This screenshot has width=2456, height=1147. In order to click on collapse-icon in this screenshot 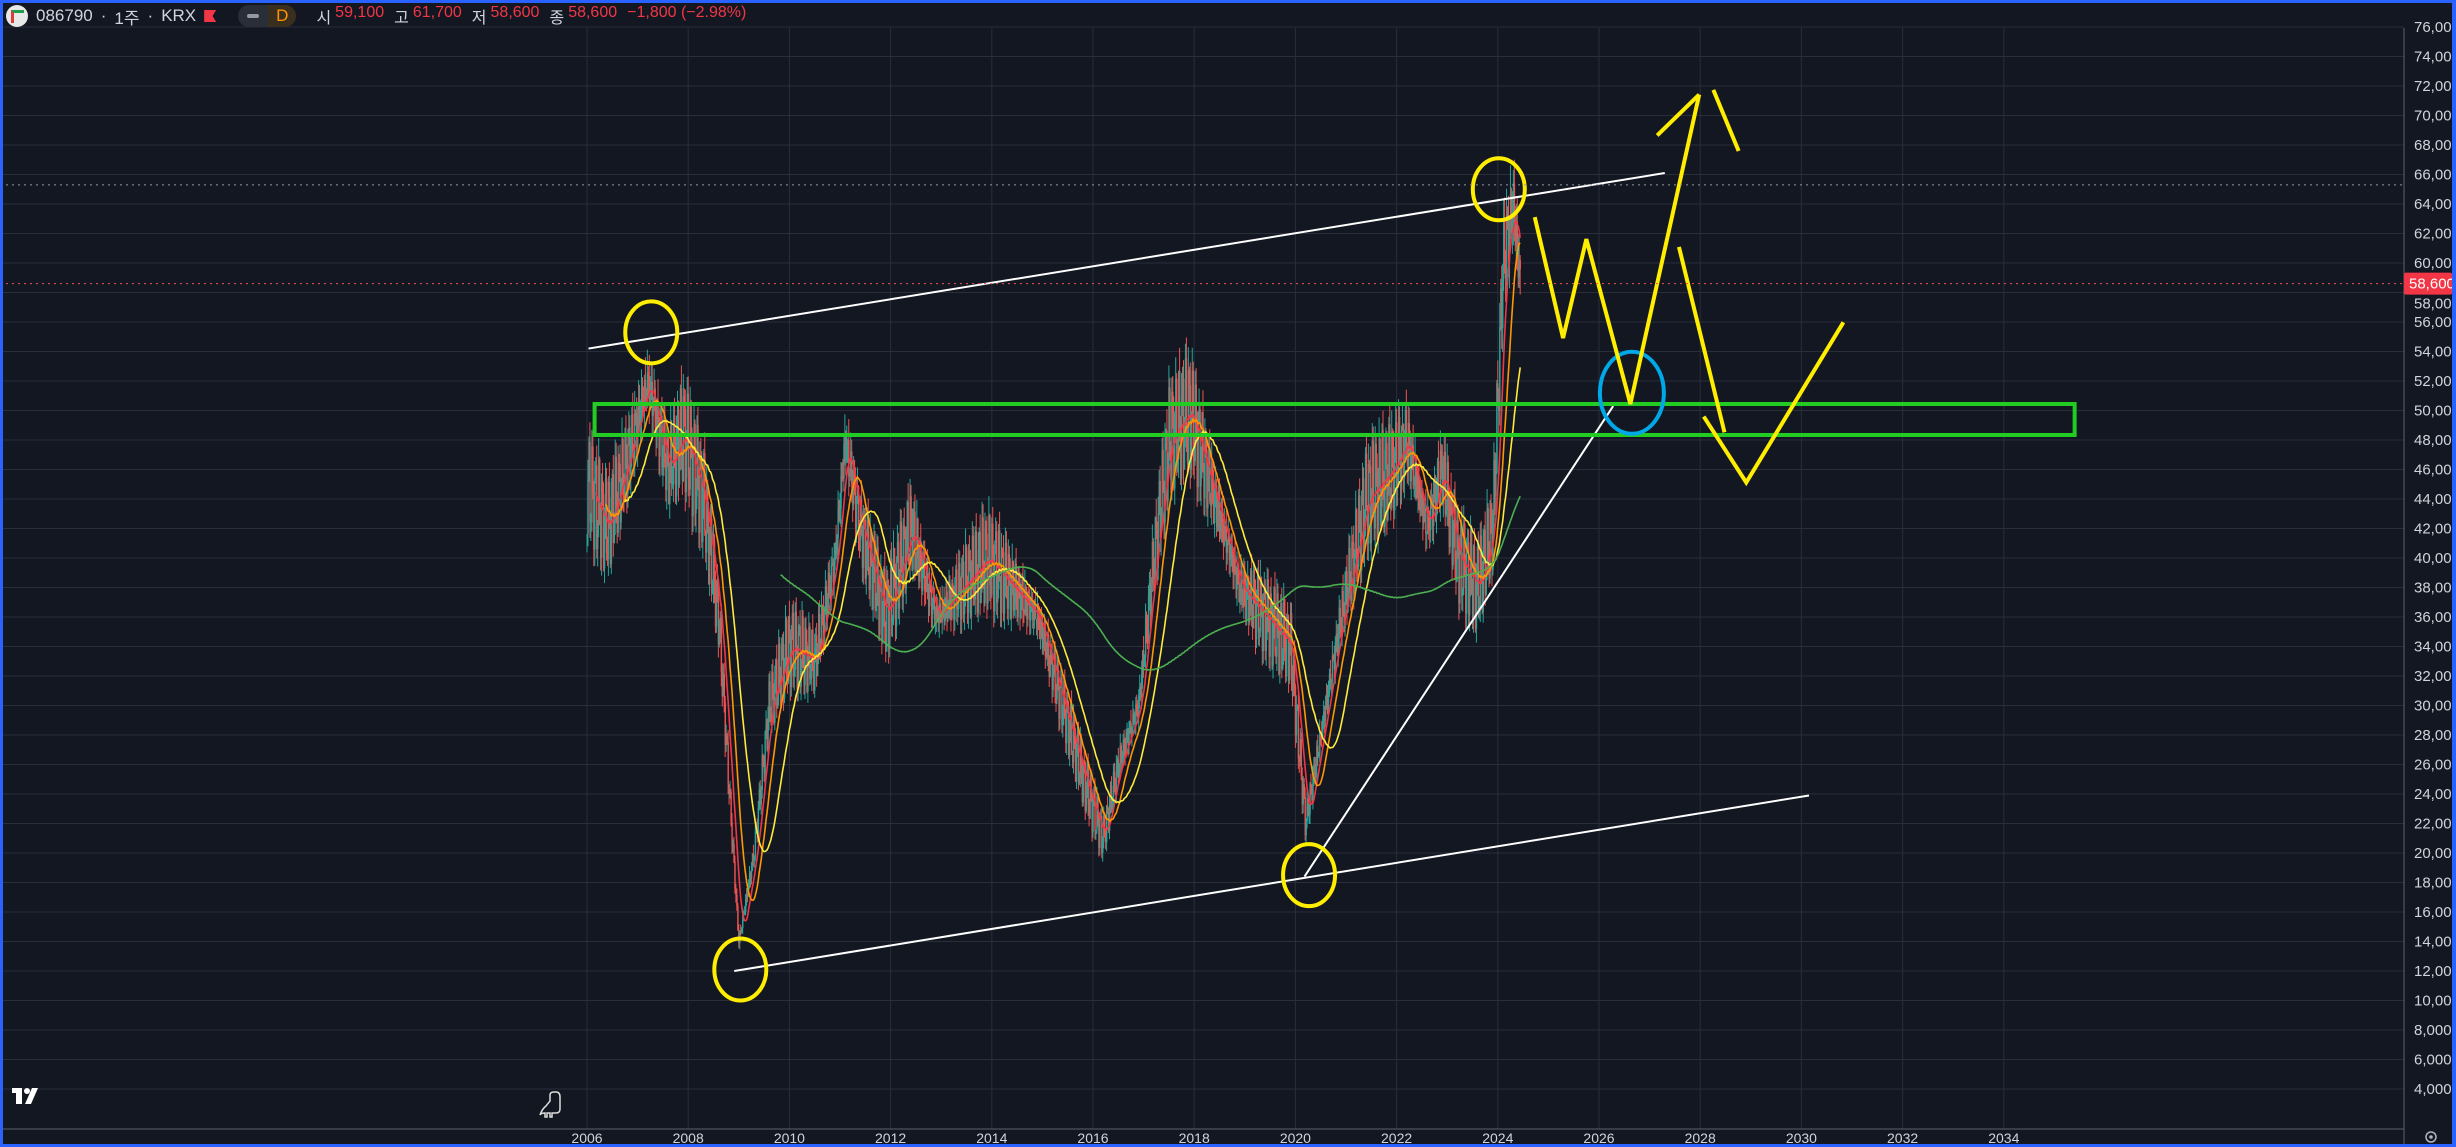, I will do `click(253, 16)`.